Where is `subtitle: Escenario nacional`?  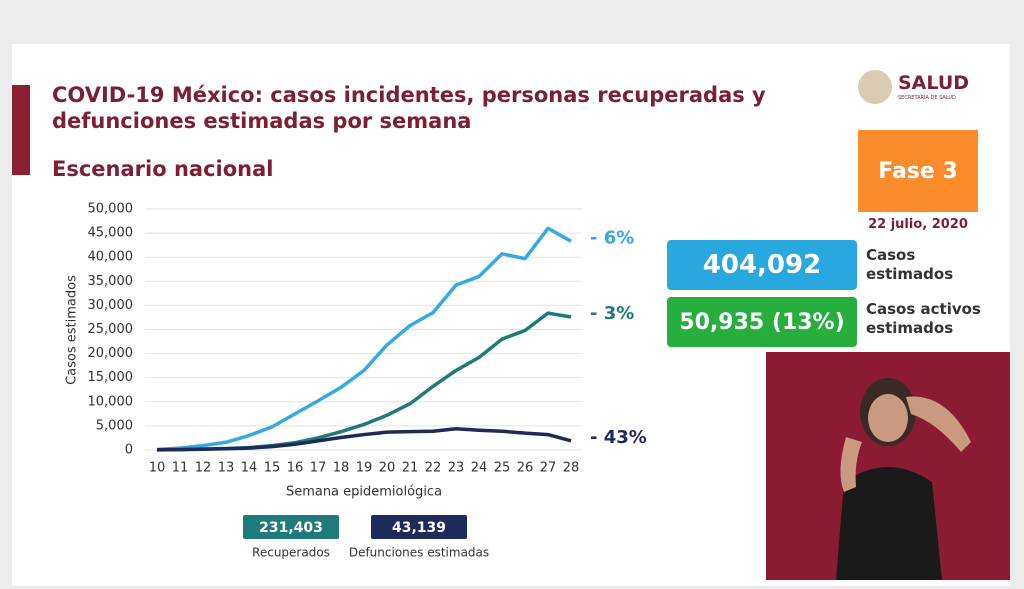 subtitle: Escenario nacional is located at coordinates (163, 169).